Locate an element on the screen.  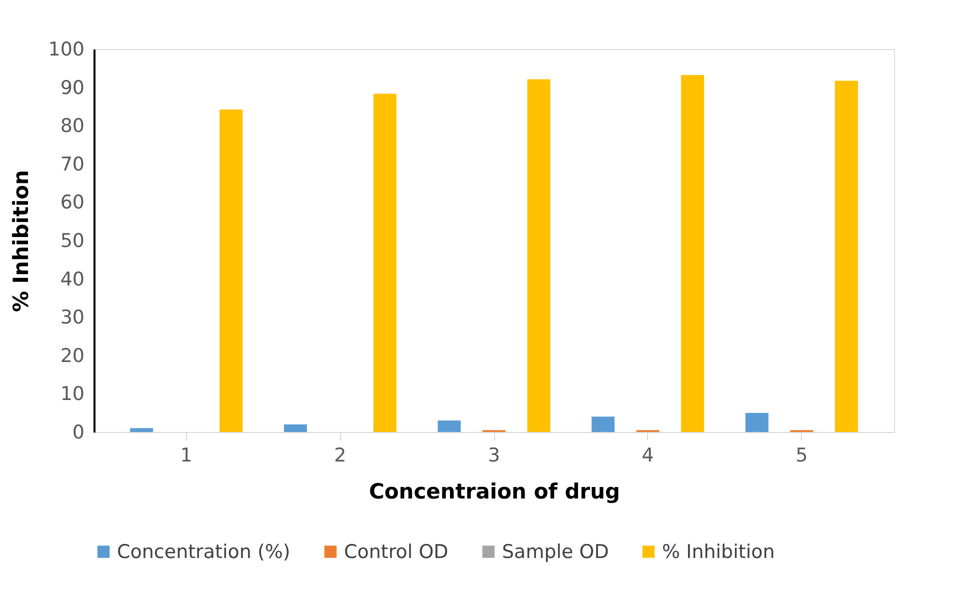
x-tick-label: 1 is located at coordinates (186, 455).